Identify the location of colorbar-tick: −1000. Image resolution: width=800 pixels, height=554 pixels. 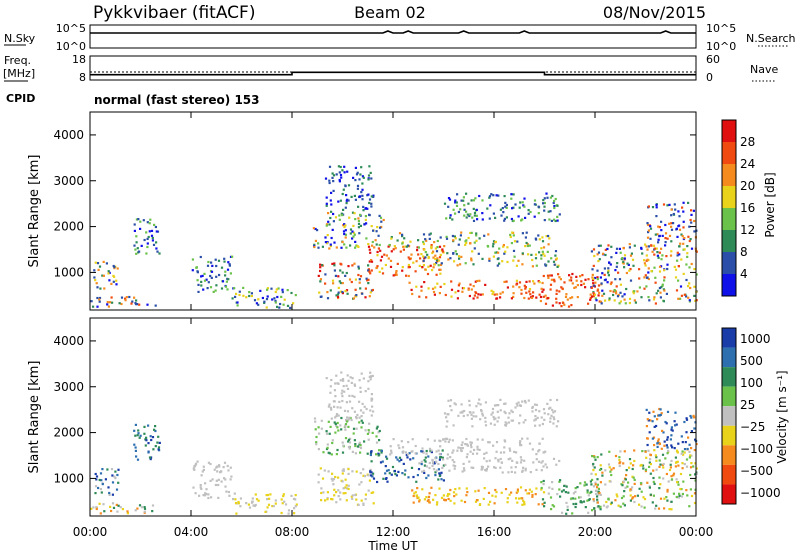
(760, 493).